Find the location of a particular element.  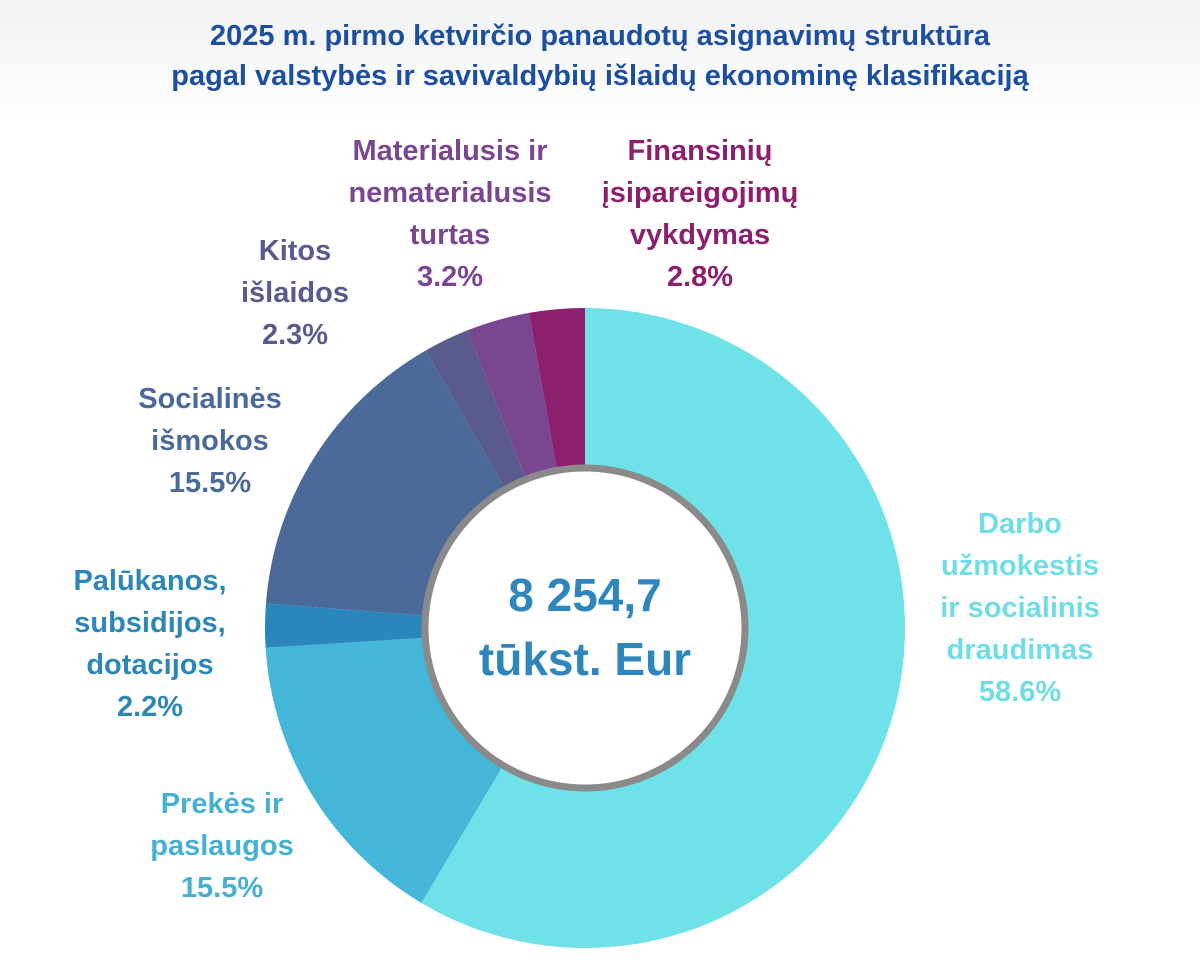

slice-label-5: Kitos išlaidos 2.3% is located at coordinates (295, 293).